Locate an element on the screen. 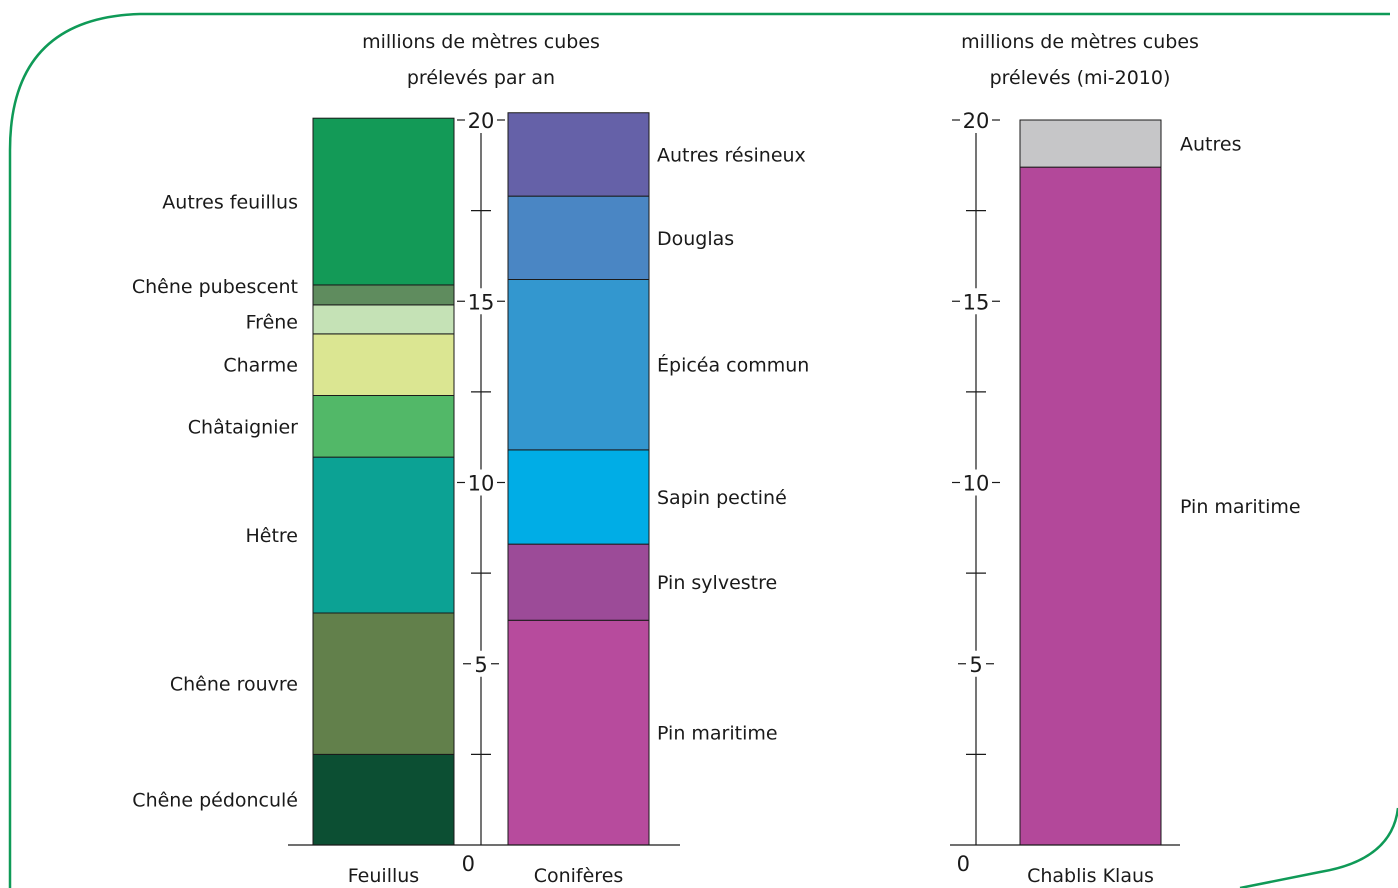 This screenshot has width=1398, height=888. bar-segment-charme is located at coordinates (383, 364).